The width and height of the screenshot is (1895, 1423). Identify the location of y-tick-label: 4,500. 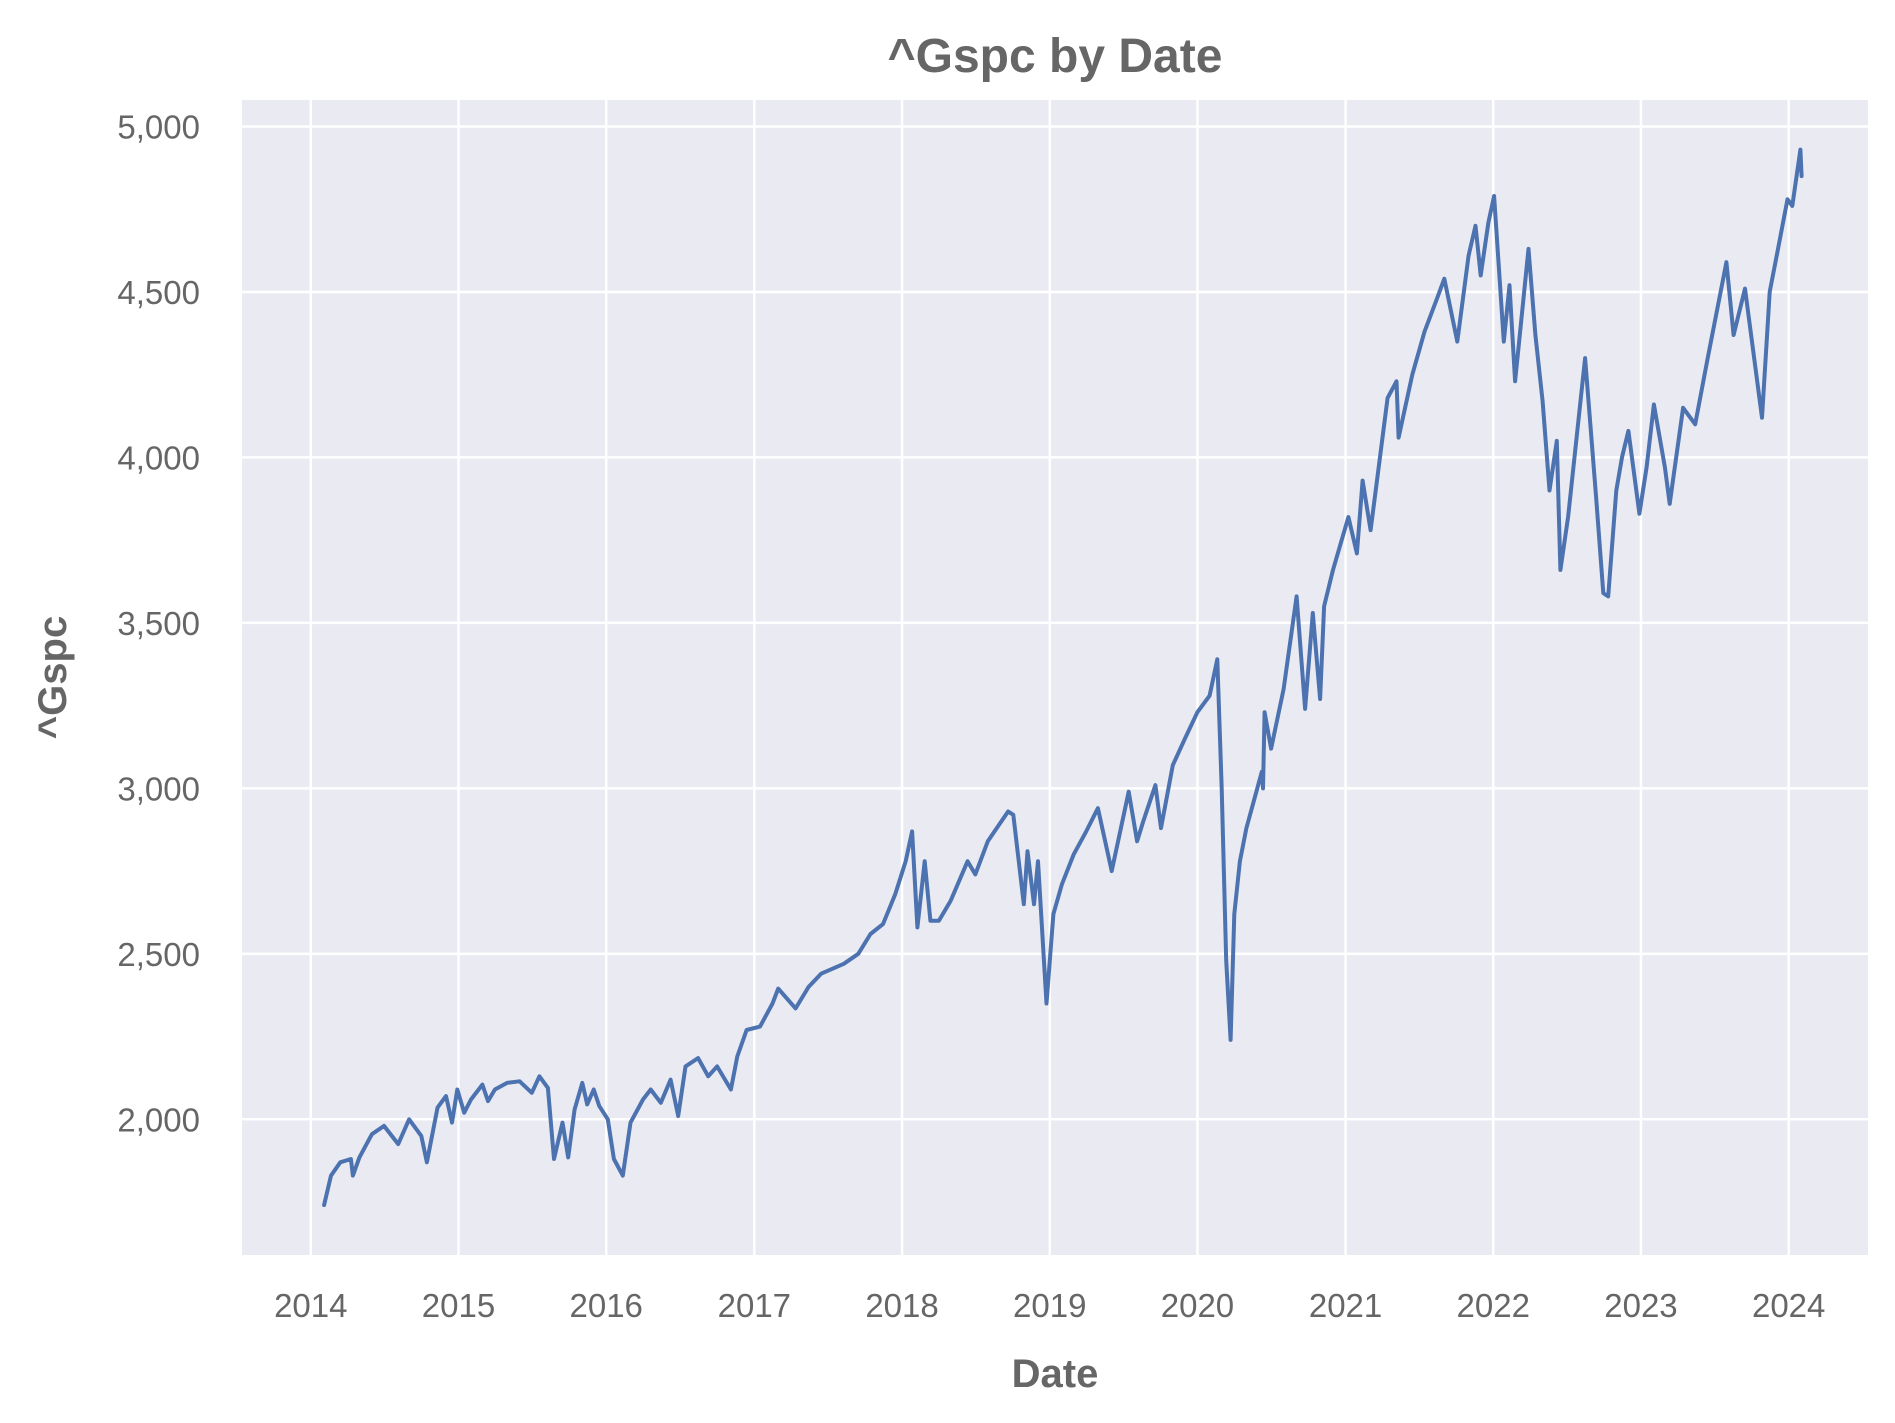
(158, 292).